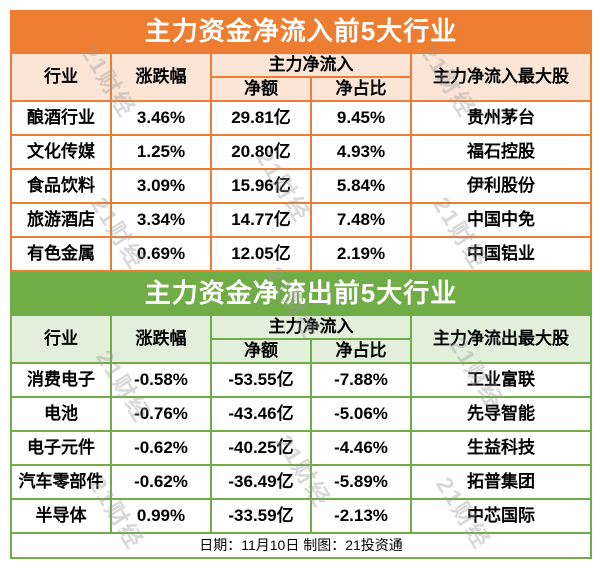 The width and height of the screenshot is (600, 569). I want to click on table-row: 电池 -0.76% -43.46亿 -5.06% 先导智能, so click(301, 414).